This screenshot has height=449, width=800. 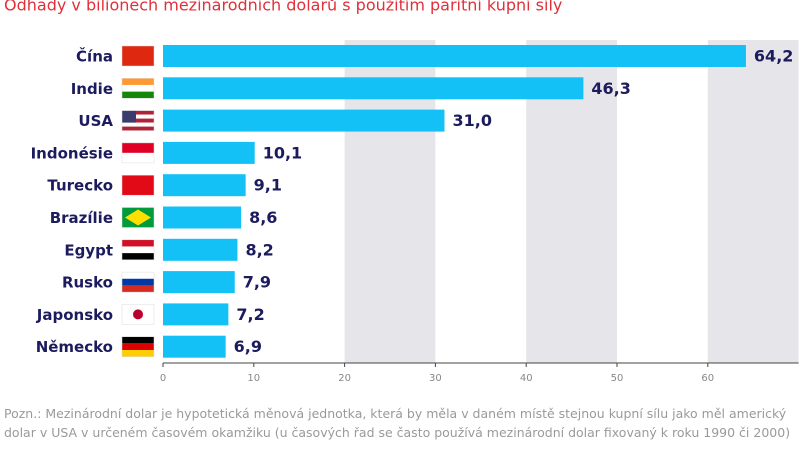 I want to click on value-label: 46,3, so click(x=610, y=88).